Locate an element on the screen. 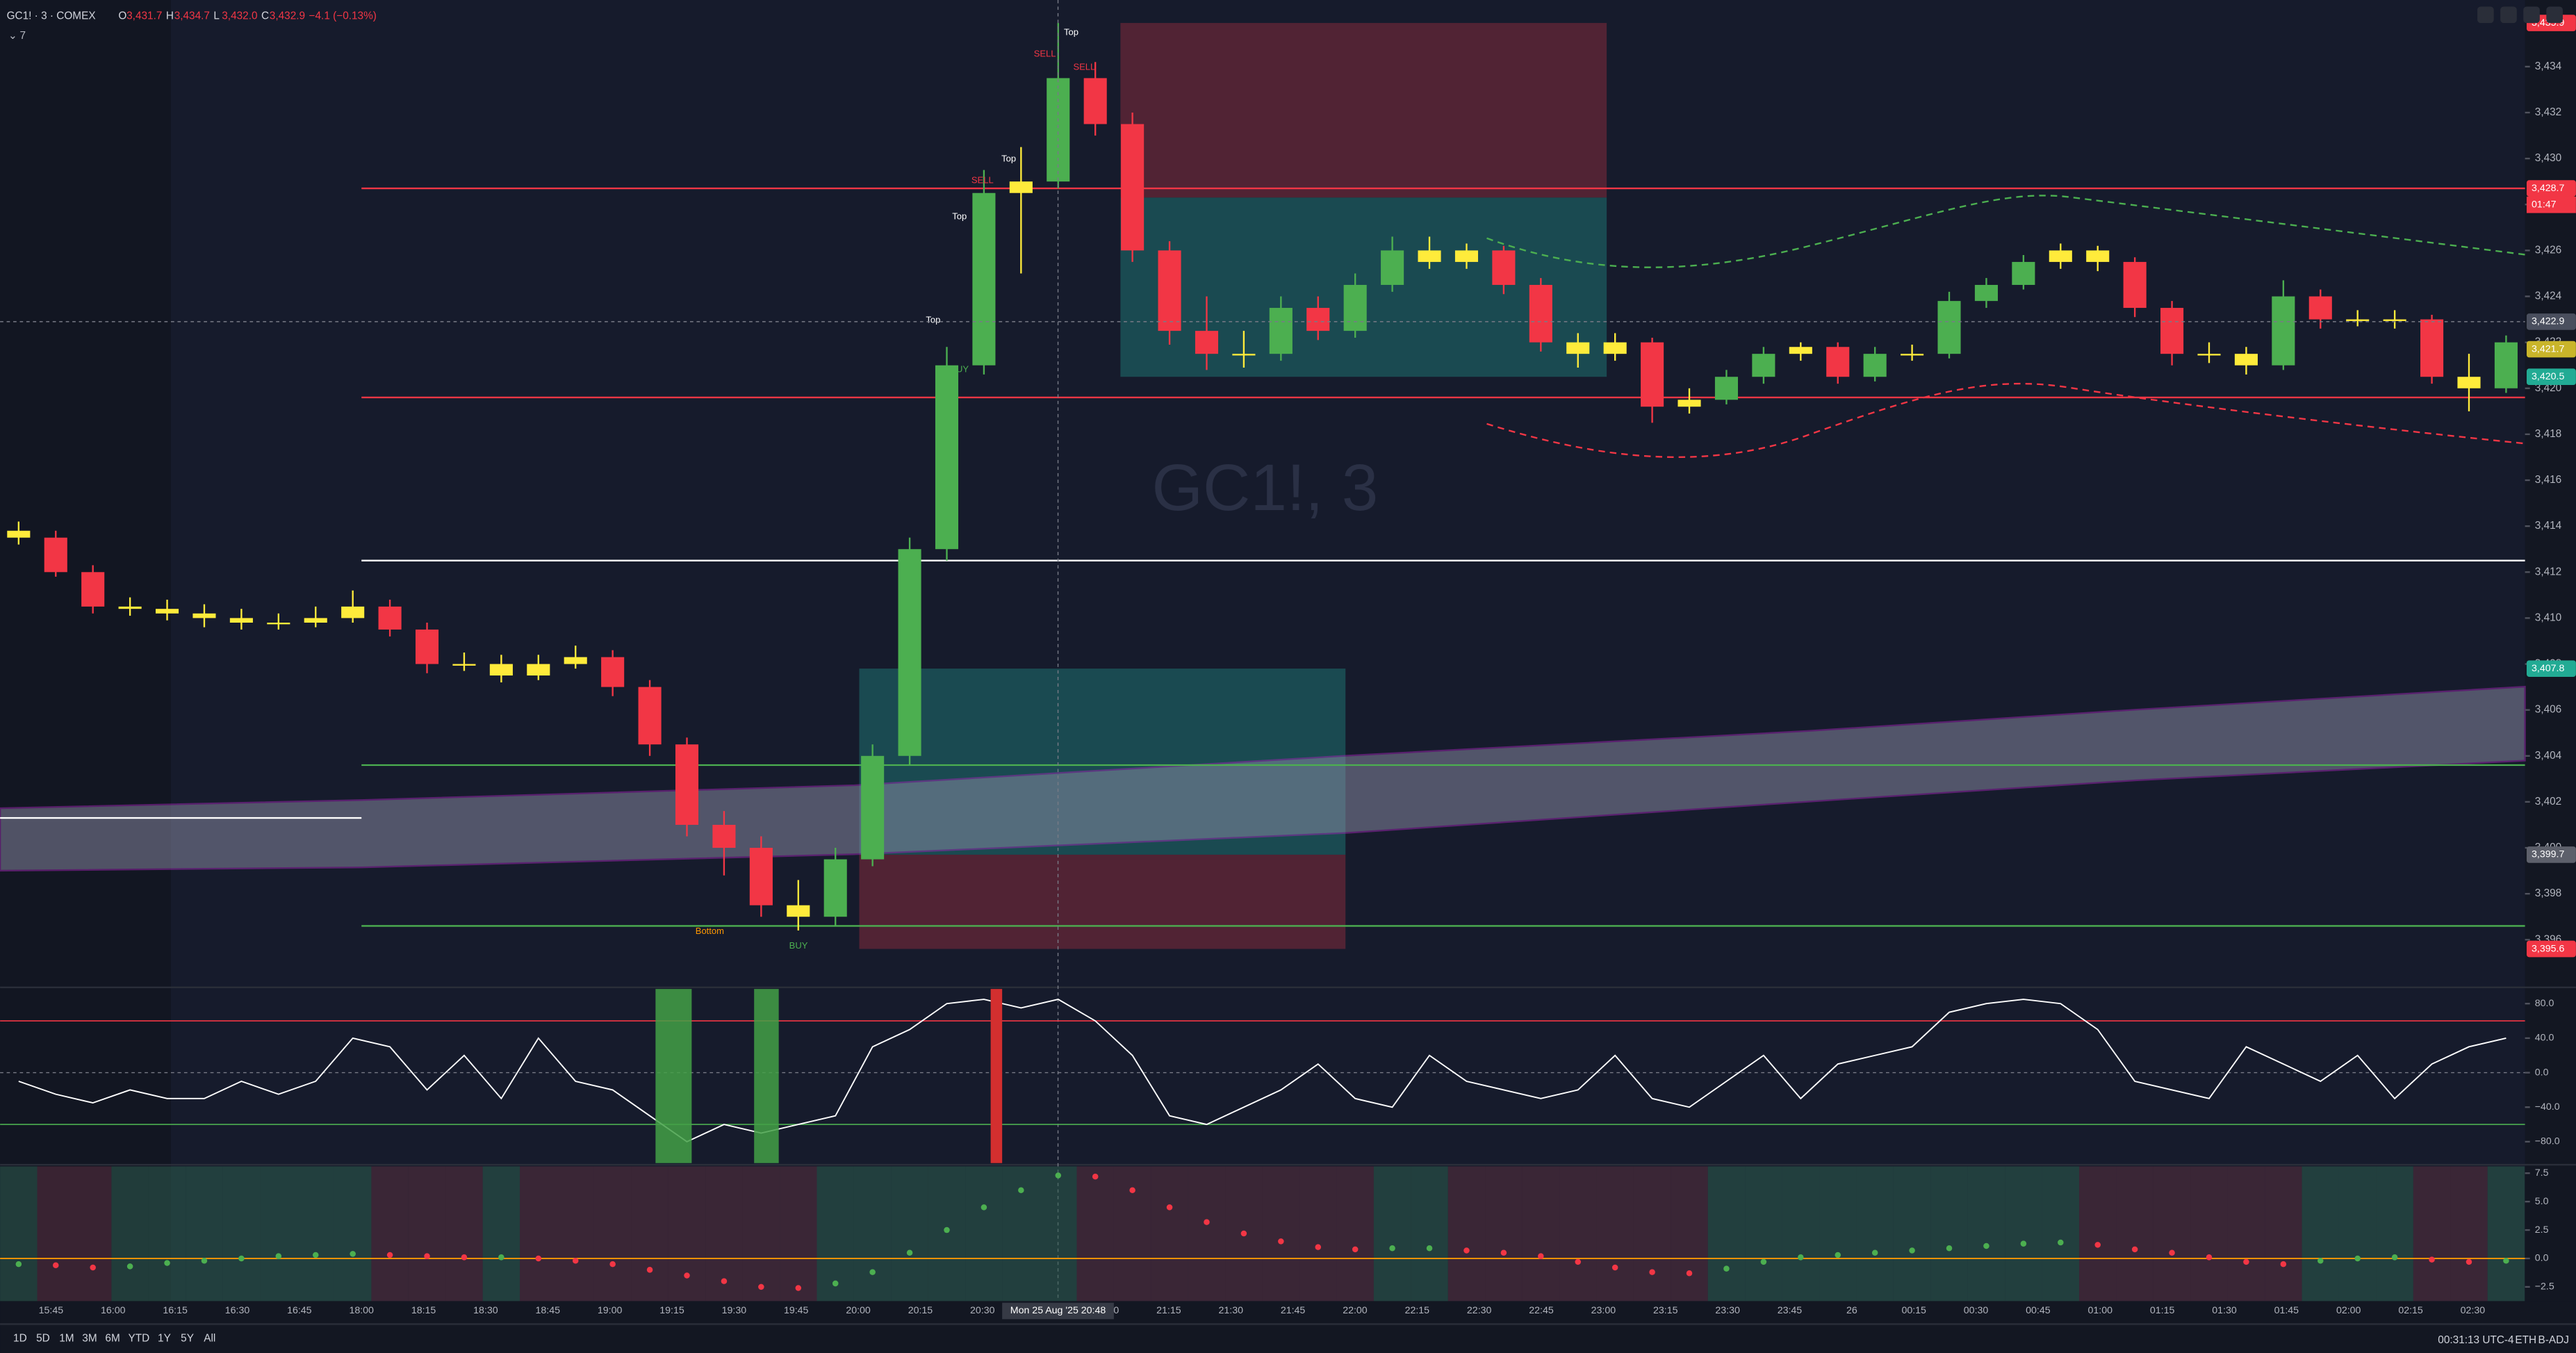 The width and height of the screenshot is (2576, 1353). symbol: GC1! · 3 · COMEX is located at coordinates (51, 16).